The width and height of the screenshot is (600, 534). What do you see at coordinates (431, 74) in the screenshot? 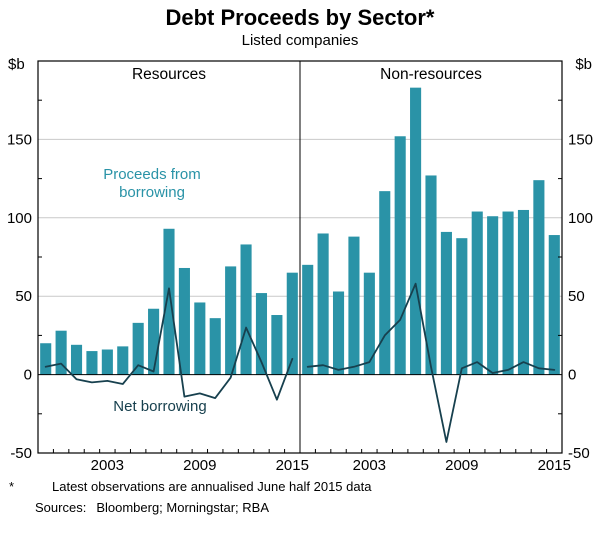
I see `panel-title-non-resources: Non-resources` at bounding box center [431, 74].